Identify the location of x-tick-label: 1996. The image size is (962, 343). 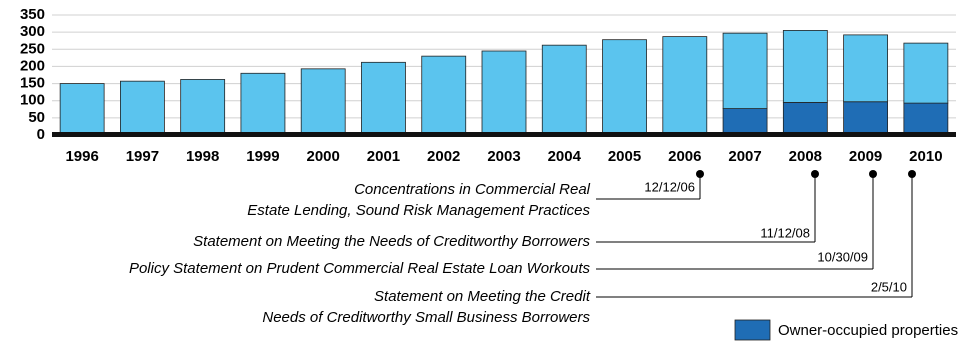
(81, 156).